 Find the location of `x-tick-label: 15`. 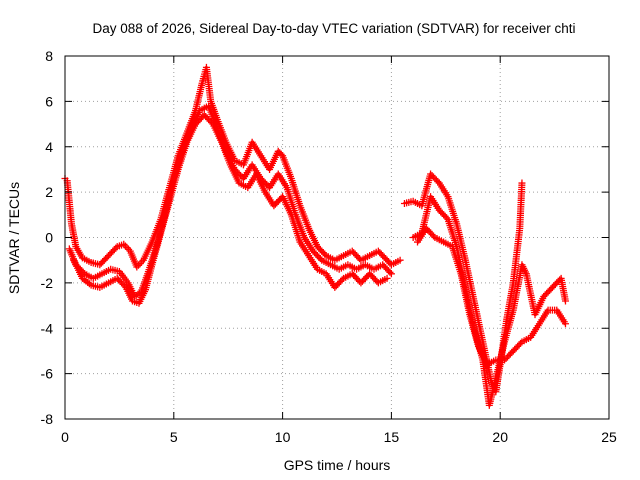

x-tick-label: 15 is located at coordinates (392, 437).